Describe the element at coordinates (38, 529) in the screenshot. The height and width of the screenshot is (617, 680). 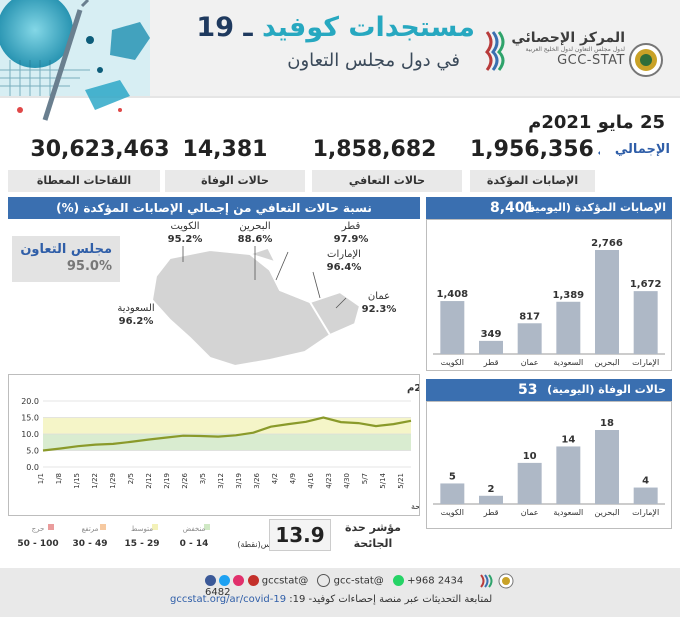
I see `legend-level-name-3: حرج` at that location.